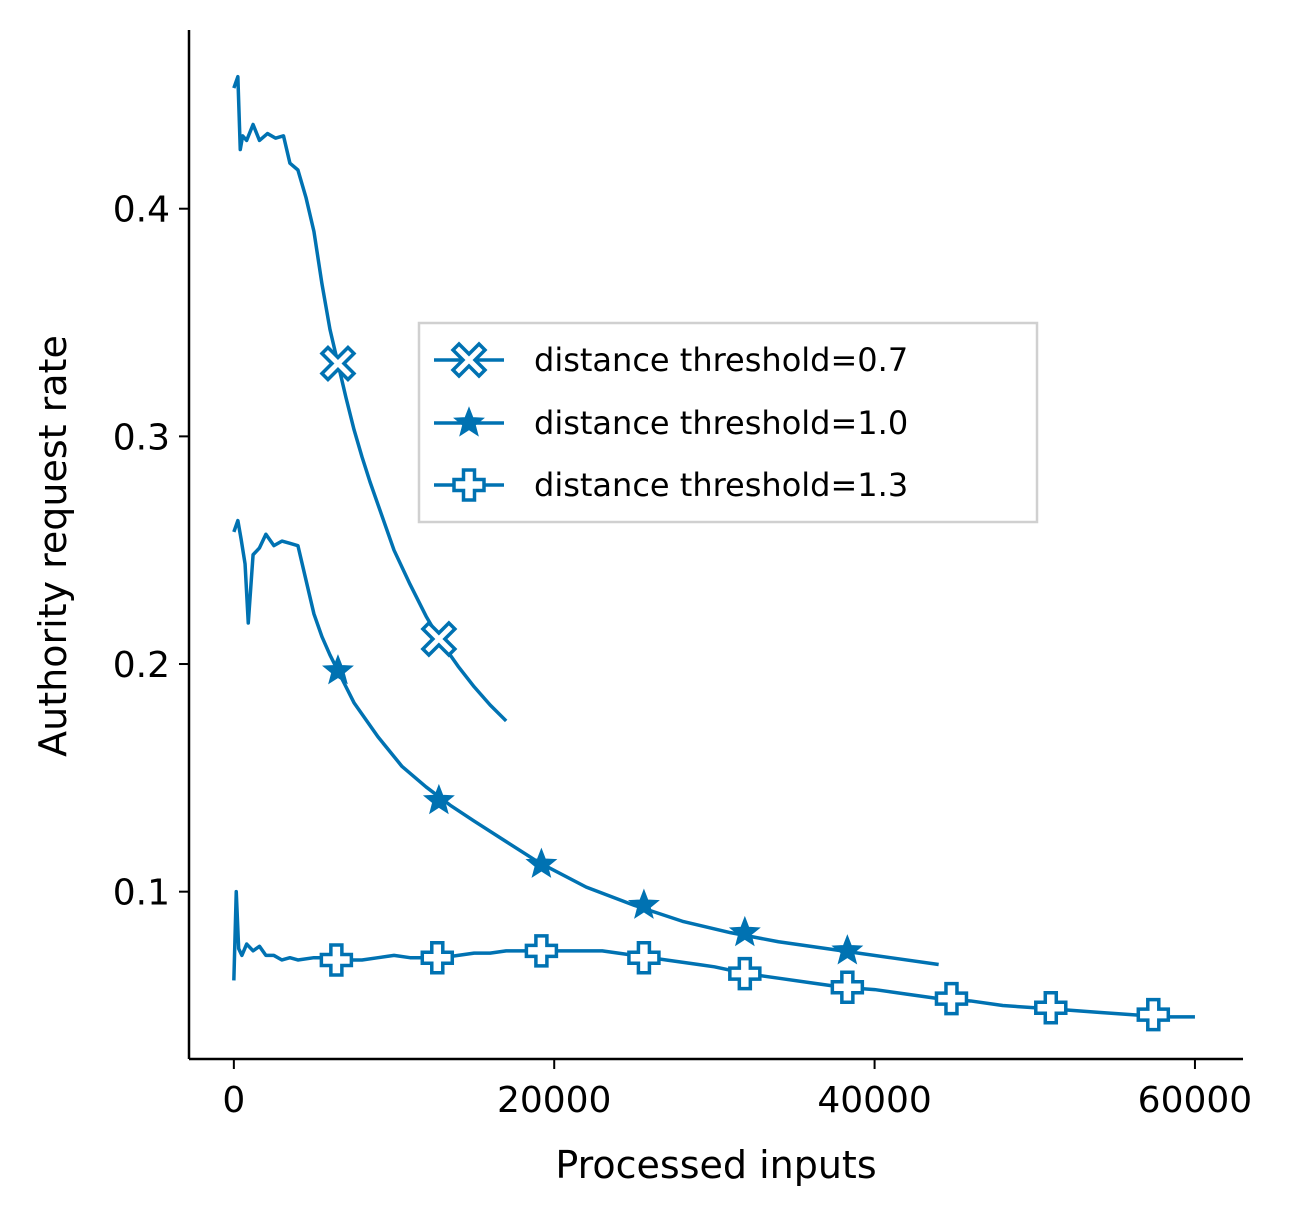 This screenshot has height=1217, width=1301. Describe the element at coordinates (141, 665) in the screenshot. I see `y-tick-label: 0.2` at that location.